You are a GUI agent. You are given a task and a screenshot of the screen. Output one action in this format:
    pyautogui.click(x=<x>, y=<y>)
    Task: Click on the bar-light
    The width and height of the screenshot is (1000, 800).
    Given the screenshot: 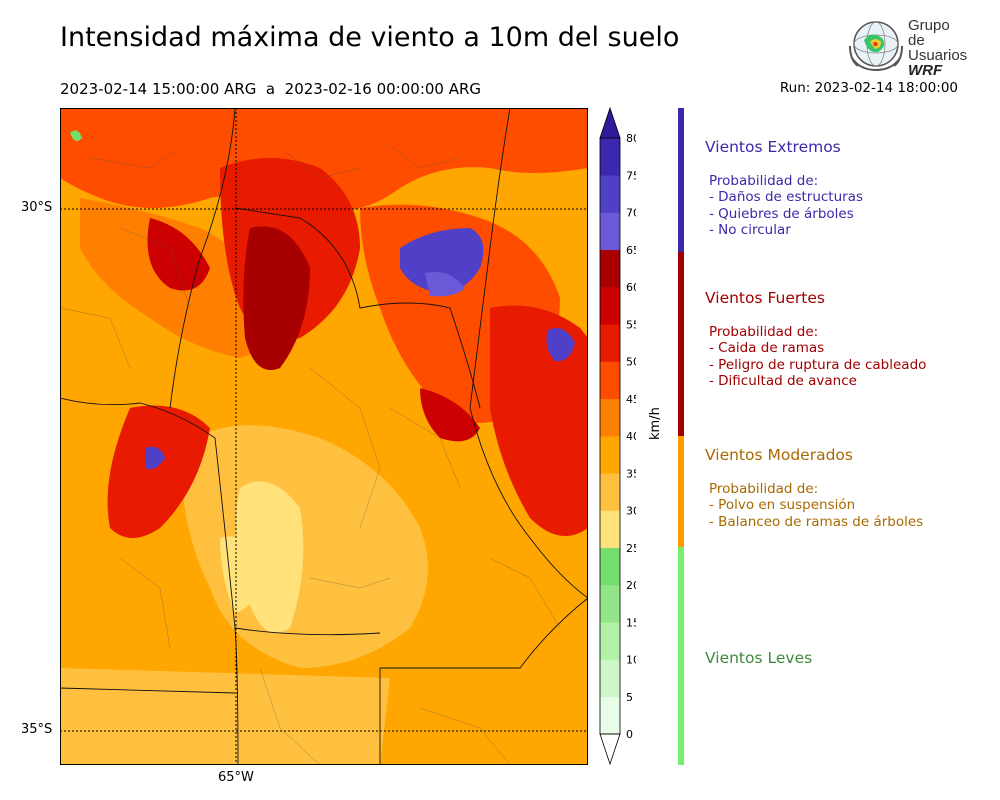 What is the action you would take?
    pyautogui.click(x=681, y=656)
    